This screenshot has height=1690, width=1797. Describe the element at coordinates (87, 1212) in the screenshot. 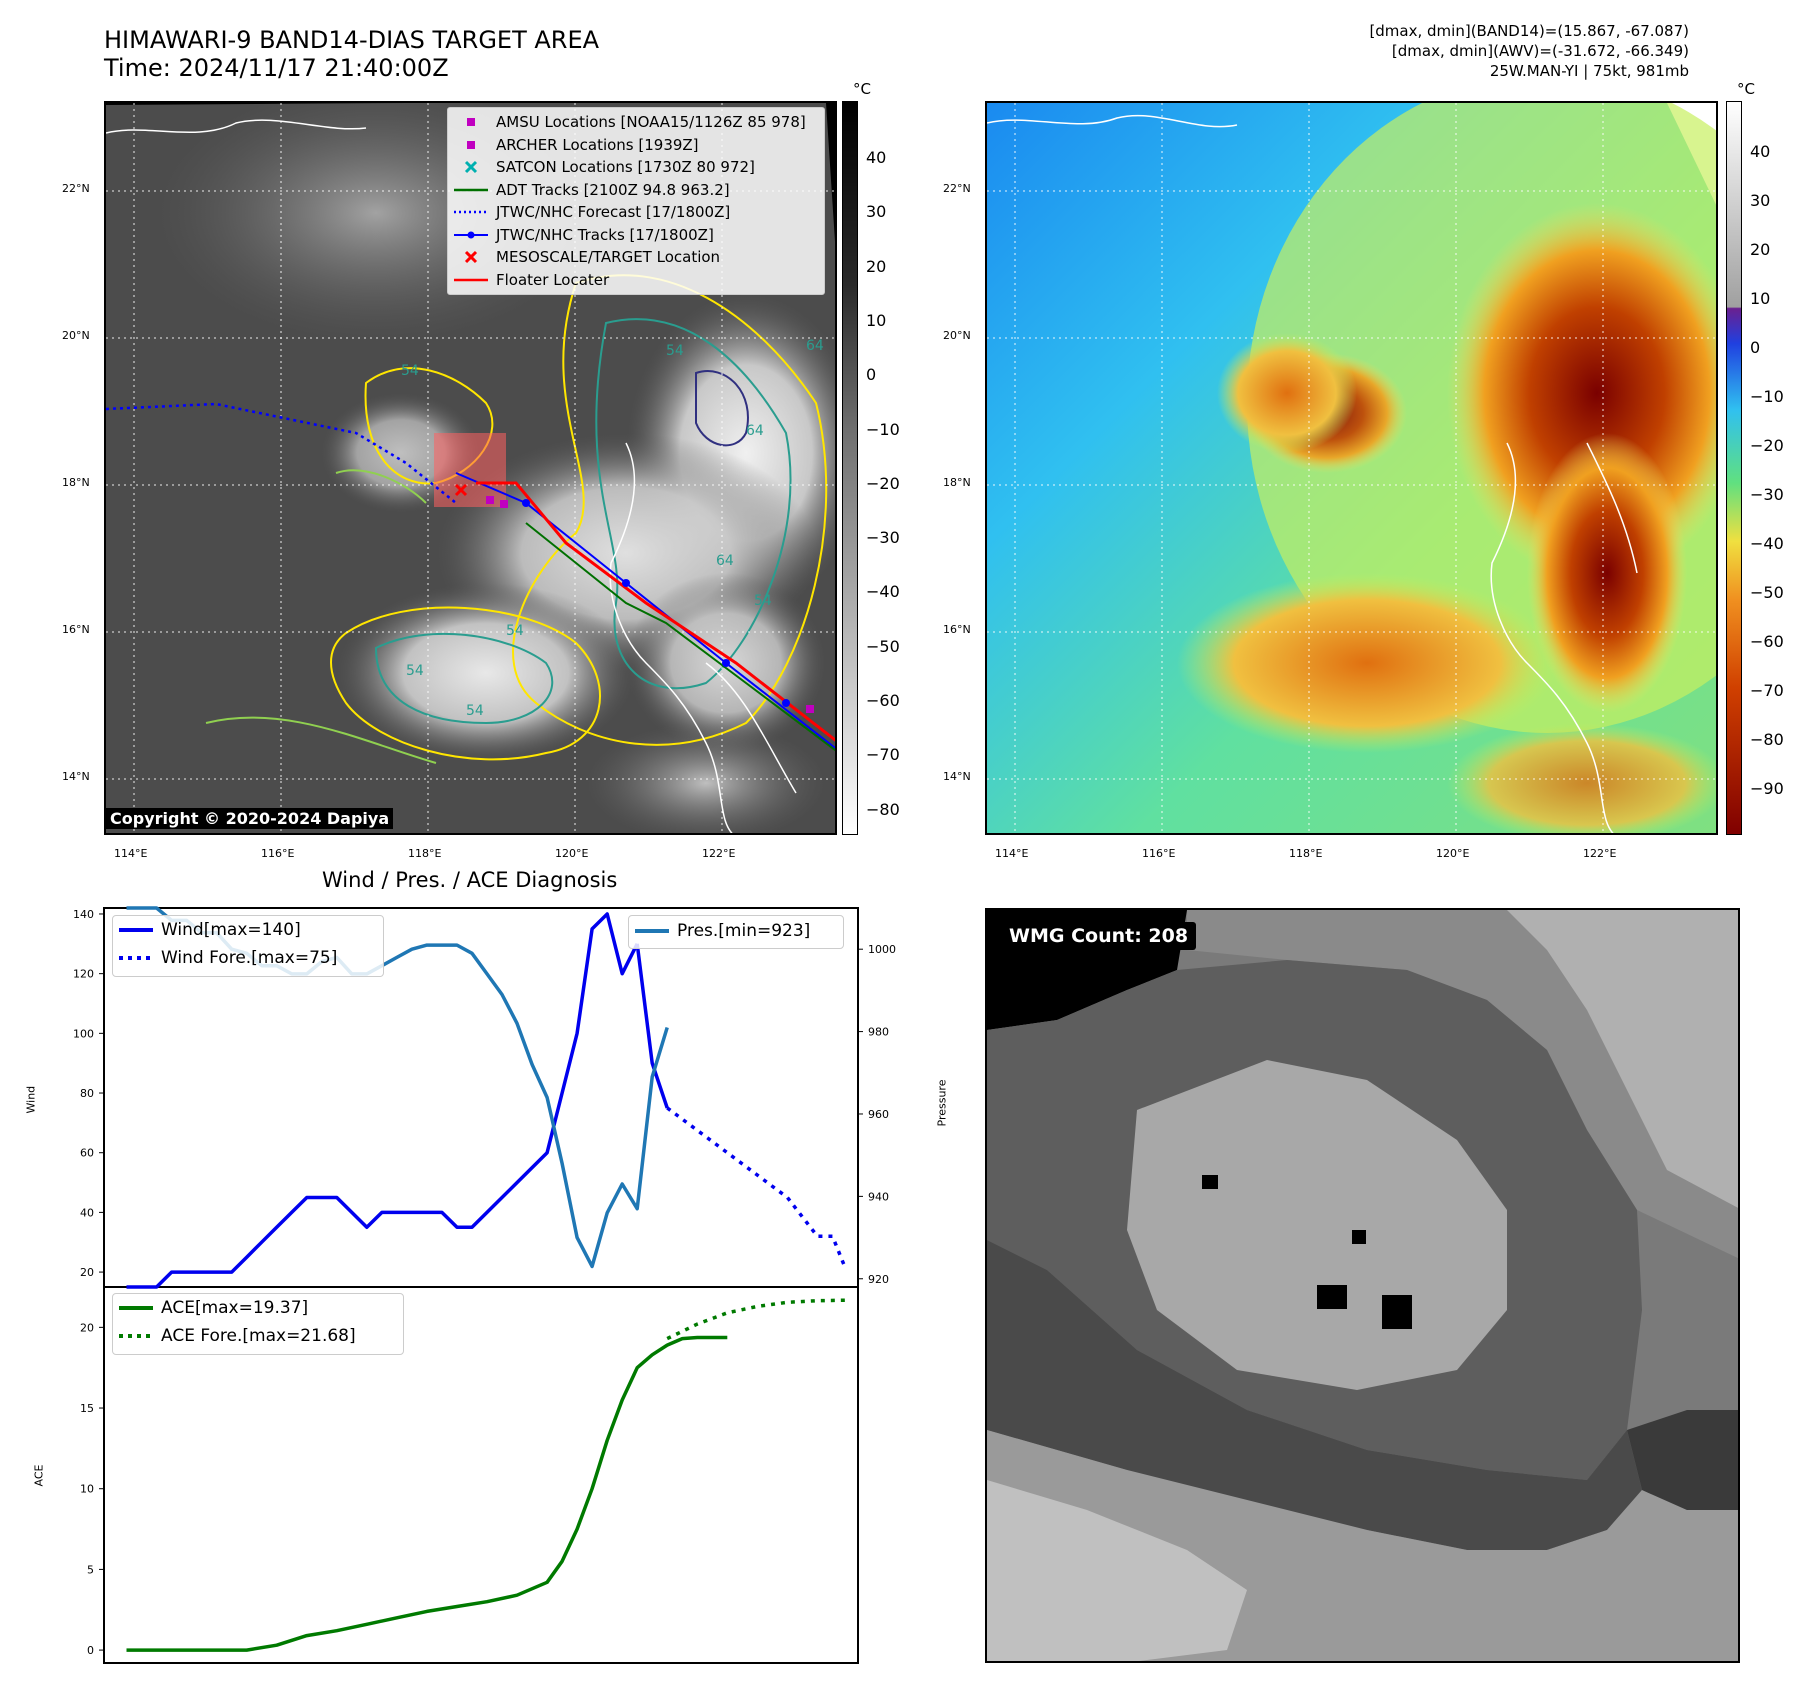

I see `wind-tick-label: 40` at that location.